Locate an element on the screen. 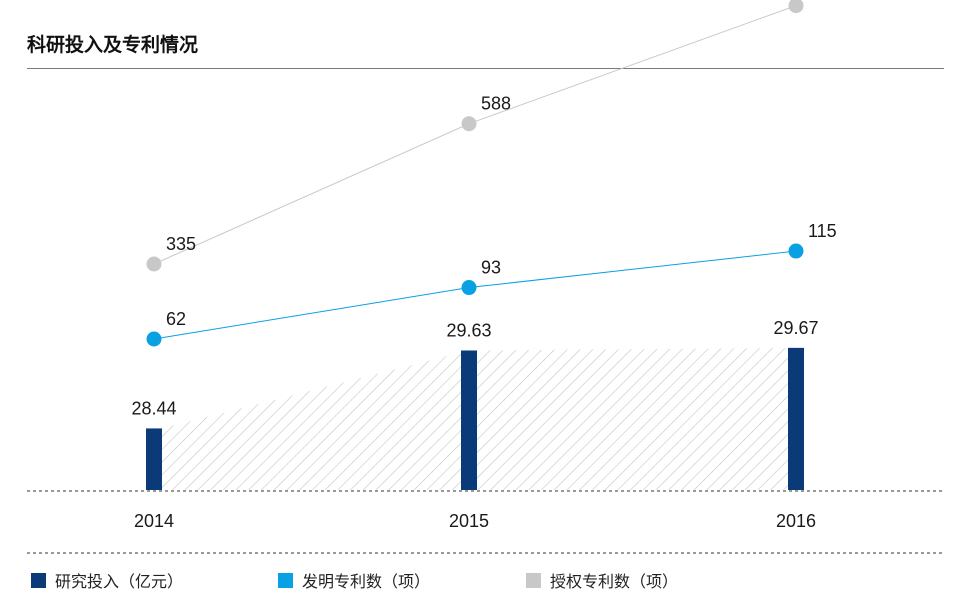  x-tick-label: 2014 is located at coordinates (154, 521).